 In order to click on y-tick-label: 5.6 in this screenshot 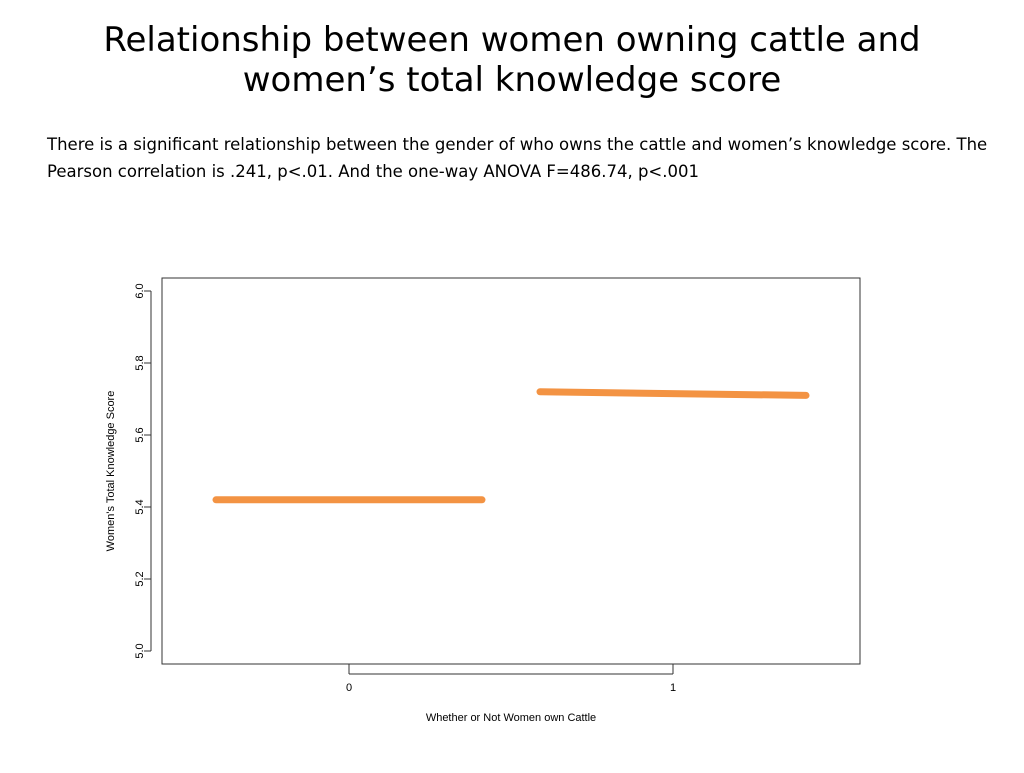, I will do `click(140, 434)`.